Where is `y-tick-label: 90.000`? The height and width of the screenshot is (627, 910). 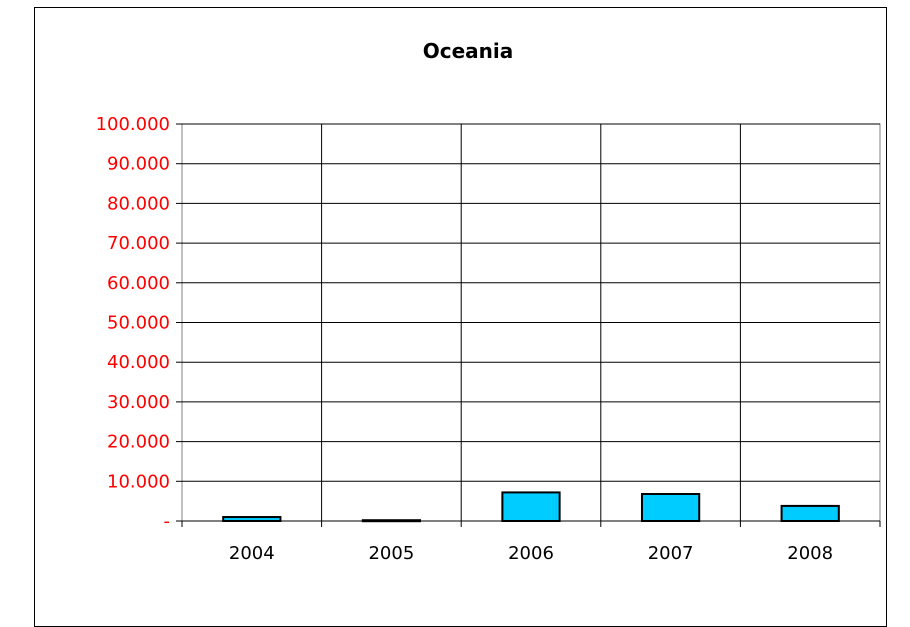
y-tick-label: 90.000 is located at coordinates (138, 164).